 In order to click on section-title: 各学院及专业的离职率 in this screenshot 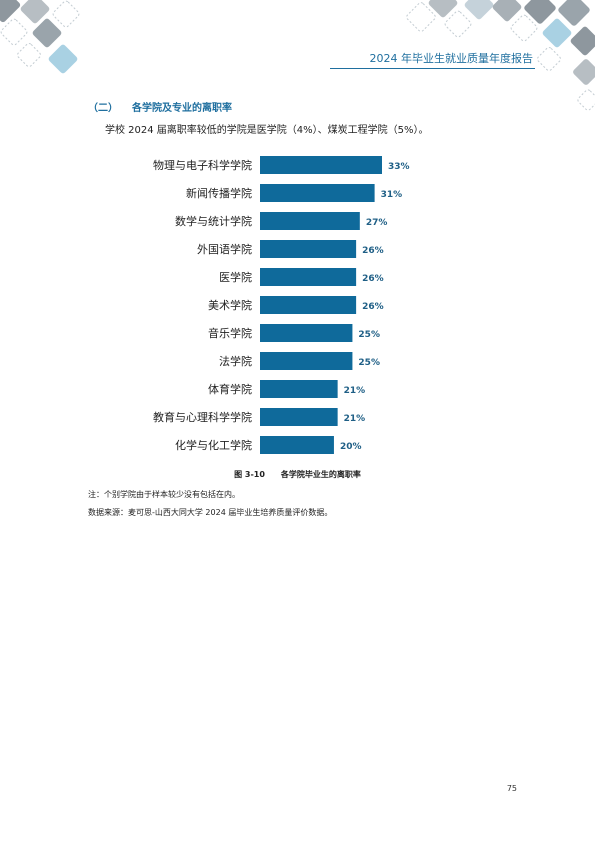, I will do `click(182, 108)`.